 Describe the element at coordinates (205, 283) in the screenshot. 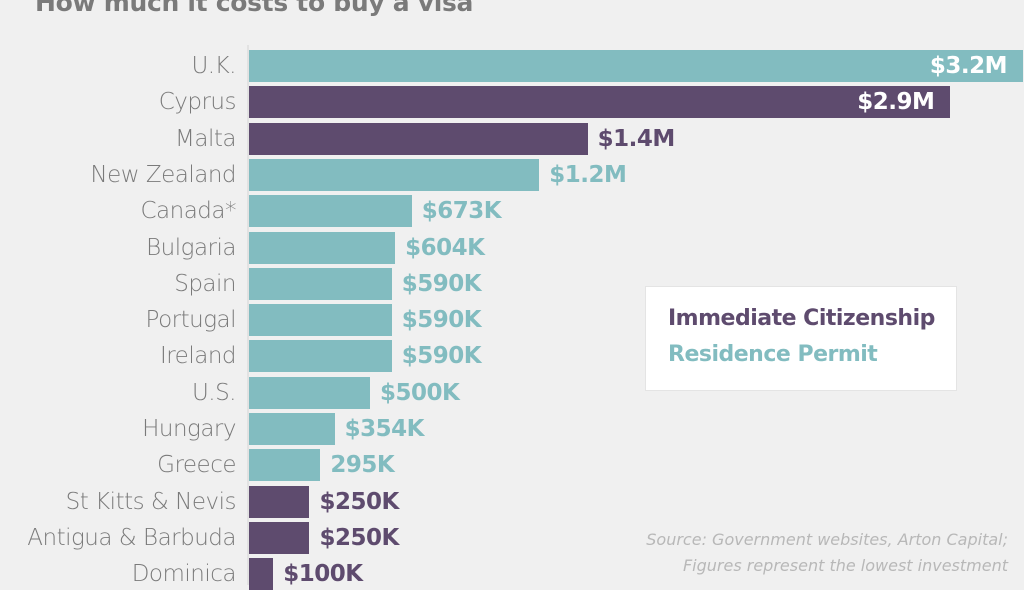

I see `category-label: Spain` at that location.